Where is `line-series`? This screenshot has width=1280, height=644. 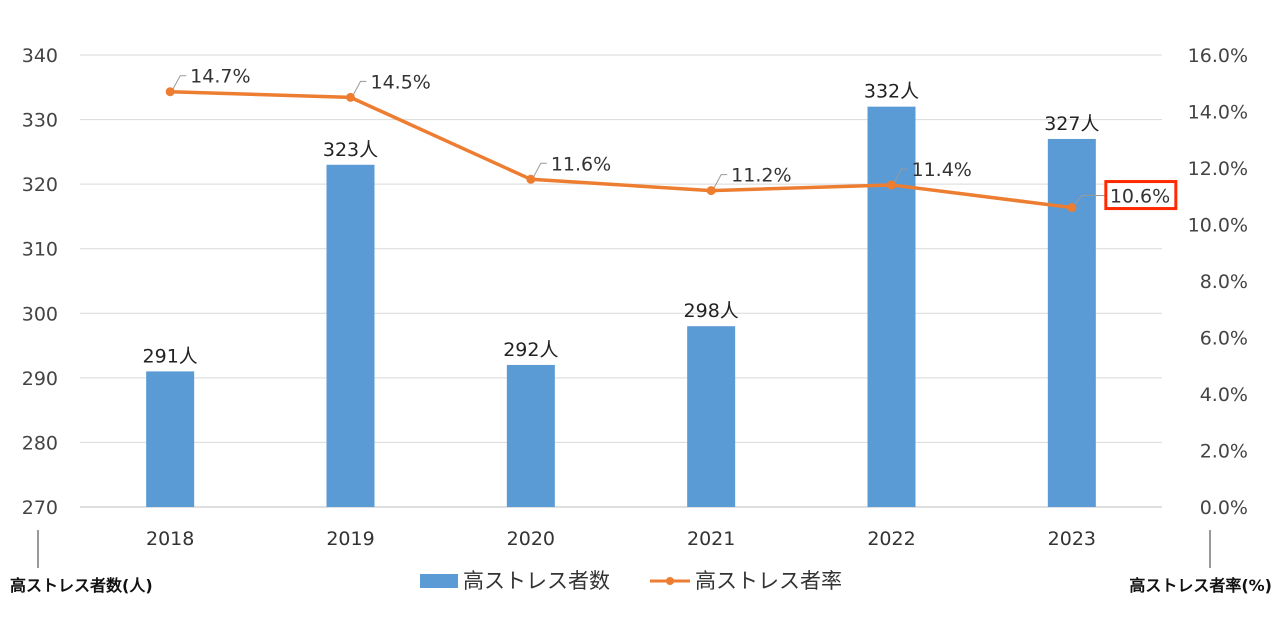
line-series is located at coordinates (621, 150).